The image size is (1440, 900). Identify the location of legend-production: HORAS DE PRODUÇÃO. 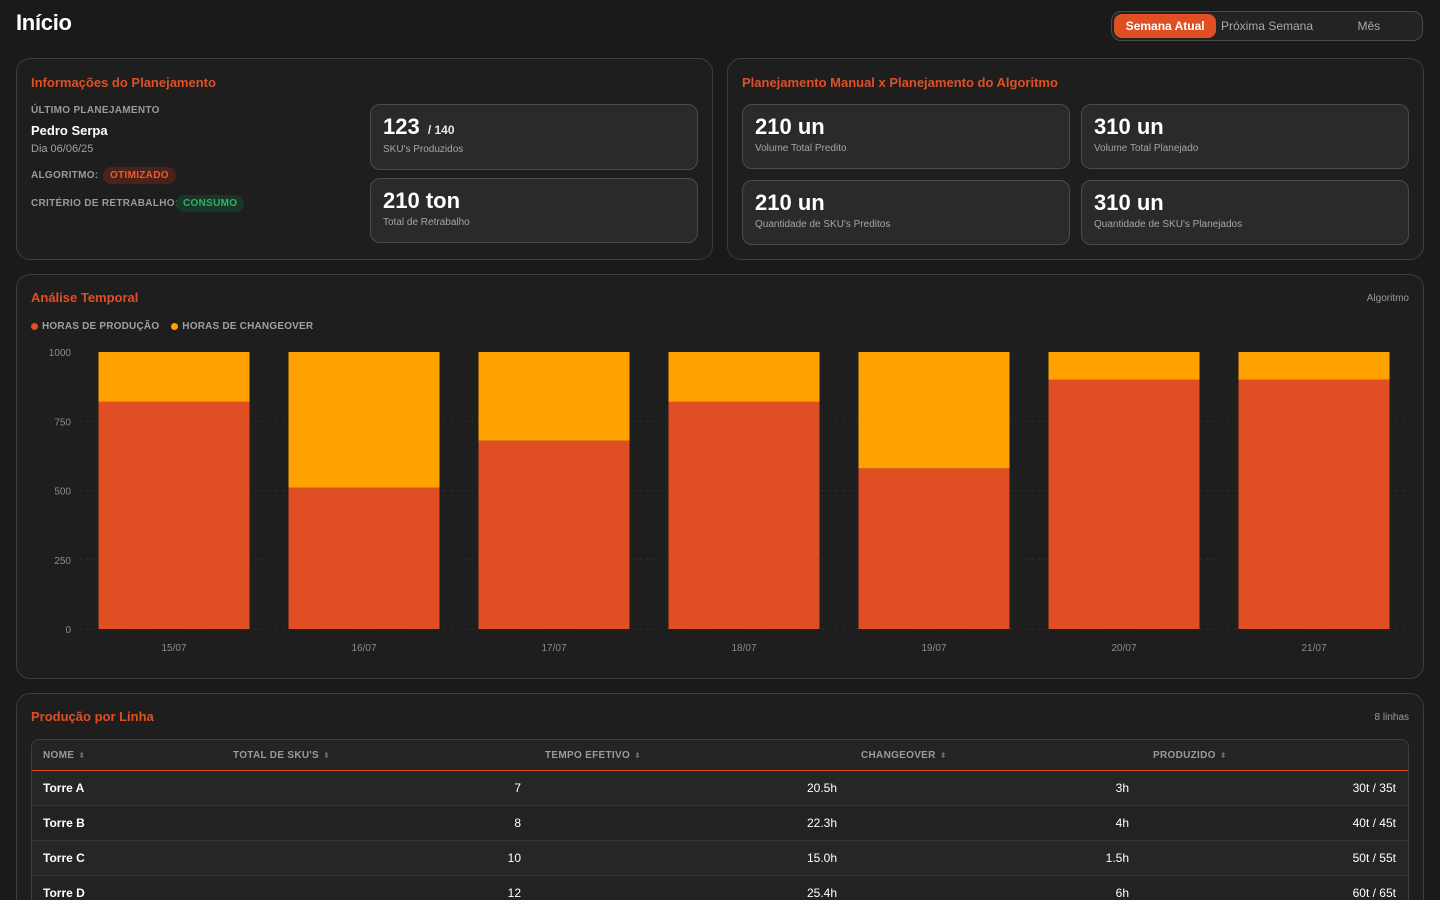
(95, 326).